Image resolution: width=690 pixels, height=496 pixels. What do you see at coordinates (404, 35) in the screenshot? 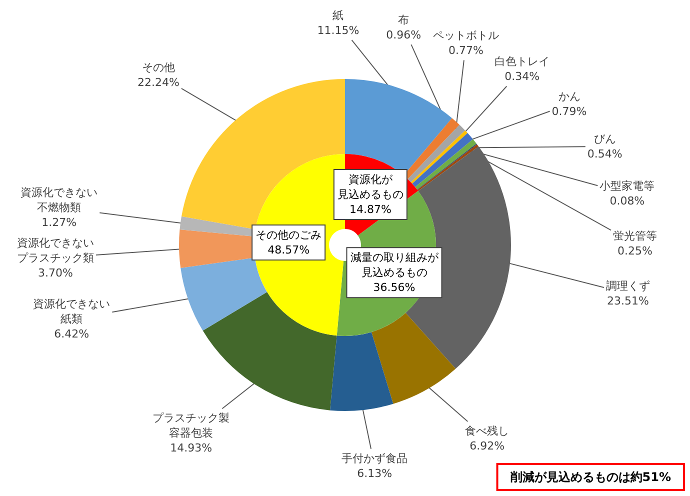
I see `data-label: 0.96%` at bounding box center [404, 35].